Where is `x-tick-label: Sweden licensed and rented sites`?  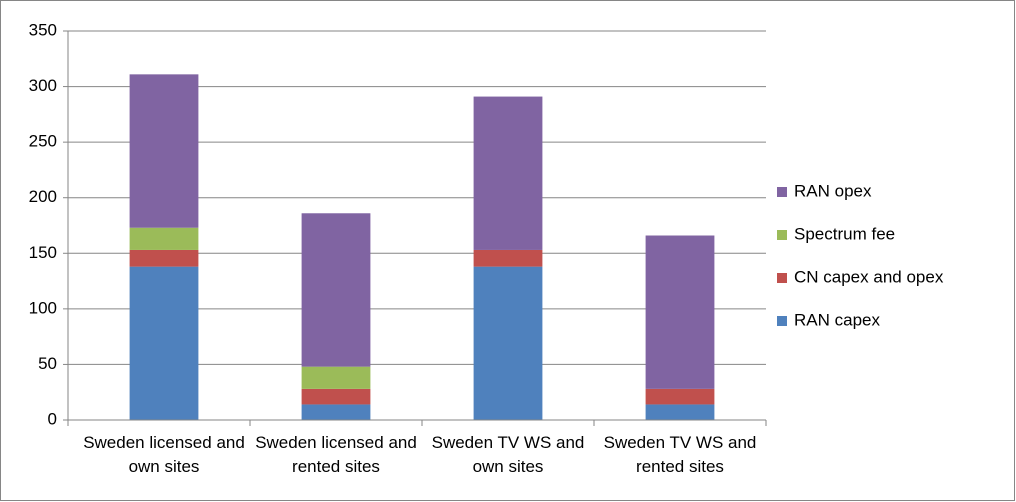 x-tick-label: Sweden licensed and rented sites is located at coordinates (336, 454).